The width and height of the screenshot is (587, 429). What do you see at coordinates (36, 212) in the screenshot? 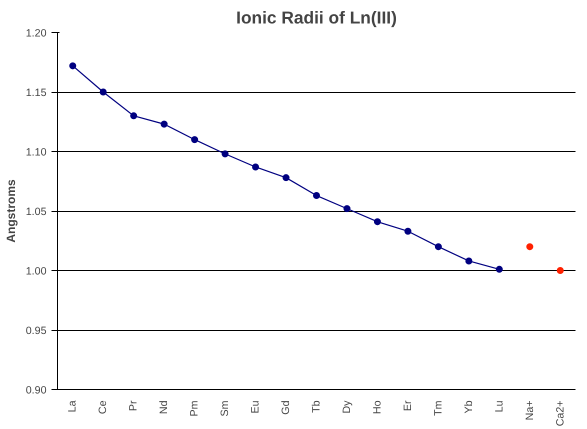
I see `y-tick-label: 1.05` at bounding box center [36, 212].